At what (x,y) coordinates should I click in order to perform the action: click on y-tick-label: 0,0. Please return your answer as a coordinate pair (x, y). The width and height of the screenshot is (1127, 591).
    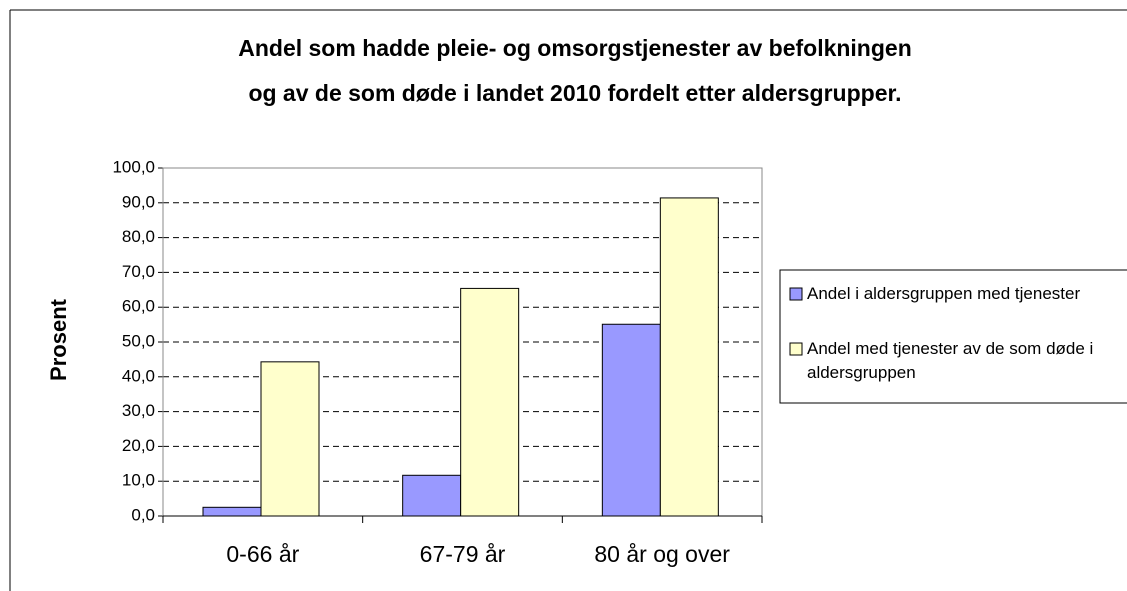
    Looking at the image, I should click on (143, 514).